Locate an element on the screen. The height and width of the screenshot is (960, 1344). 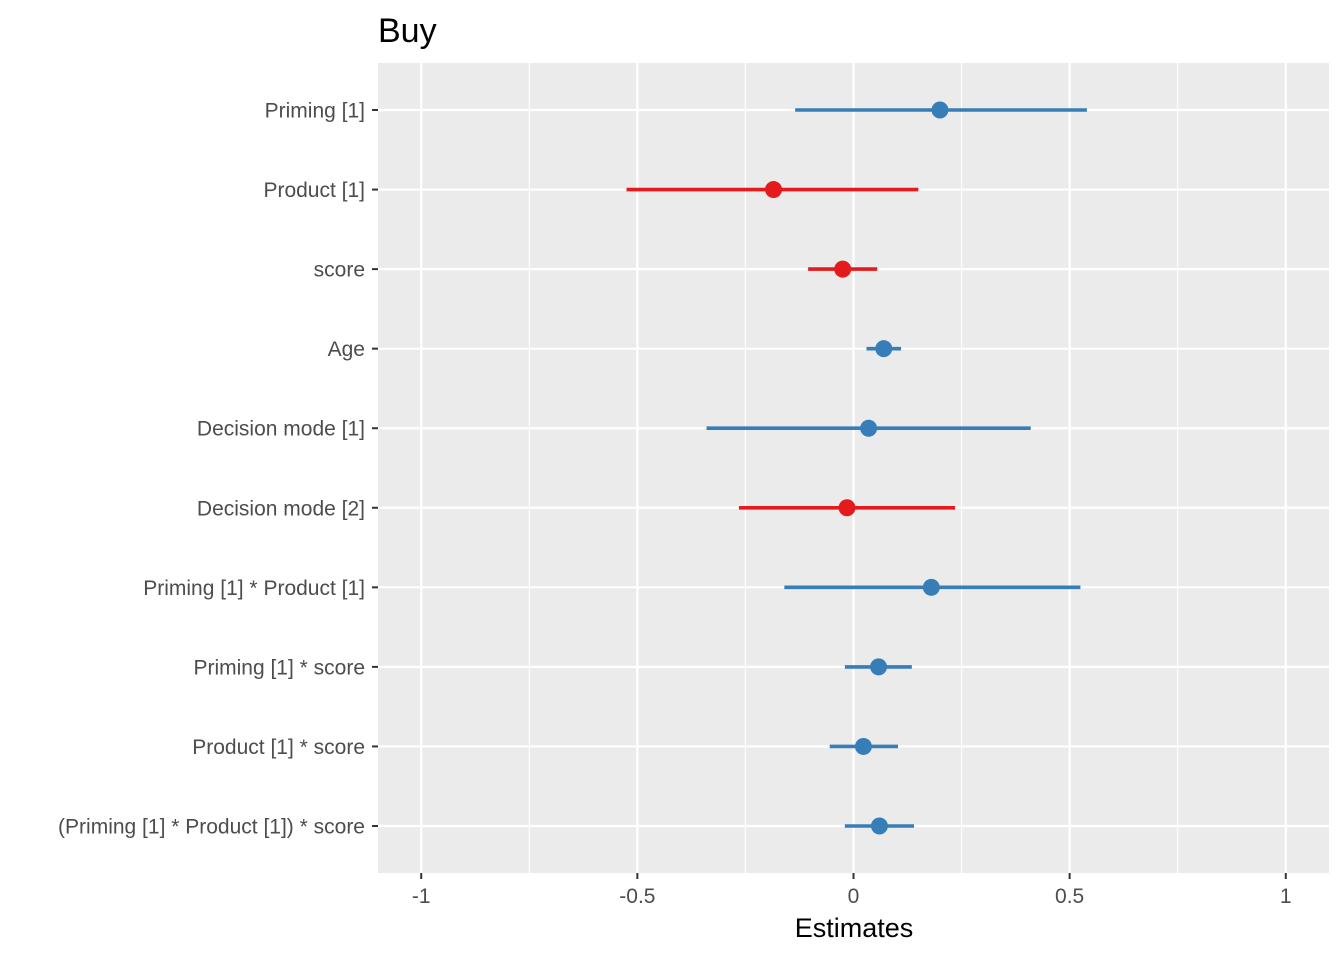
y-tick-label: Priming [1] * score is located at coordinates (279, 667).